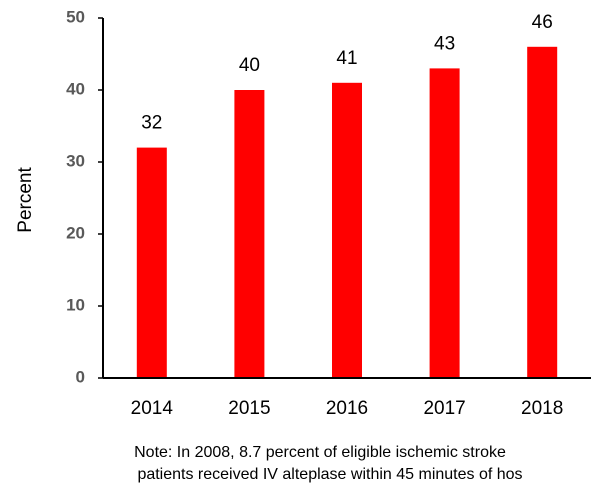 The height and width of the screenshot is (487, 600). I want to click on y-tick-label: 20, so click(75, 232).